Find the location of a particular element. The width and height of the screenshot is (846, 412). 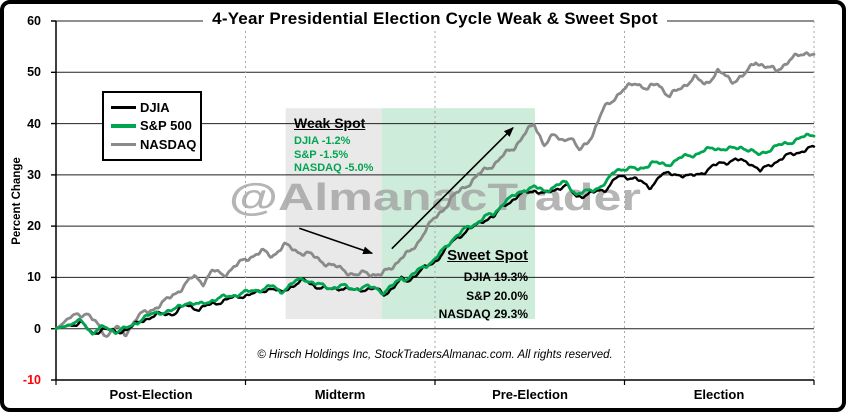

annotation-line: NASDAQ 29.3% is located at coordinates (483, 314).